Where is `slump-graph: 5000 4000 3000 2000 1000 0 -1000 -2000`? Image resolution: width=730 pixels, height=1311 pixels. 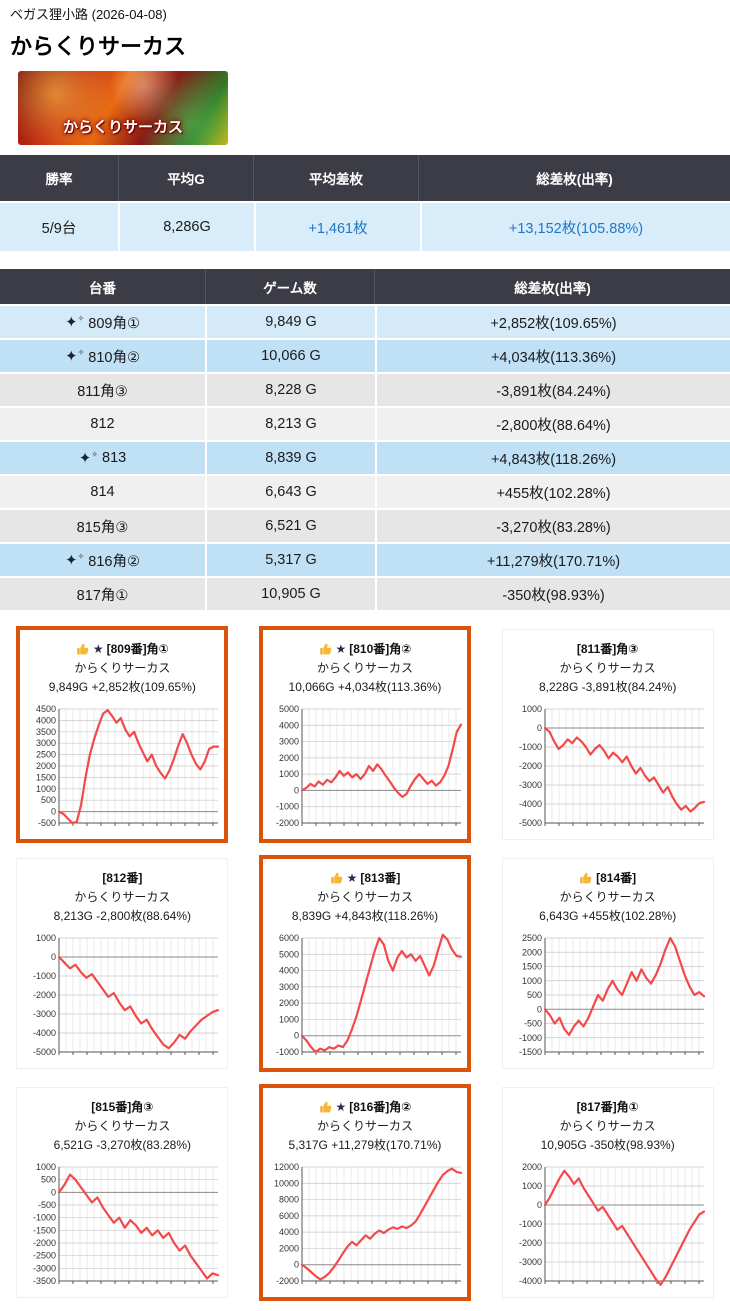
slump-graph: 5000 4000 3000 2000 1000 0 -1000 -2000 is located at coordinates (369, 766).